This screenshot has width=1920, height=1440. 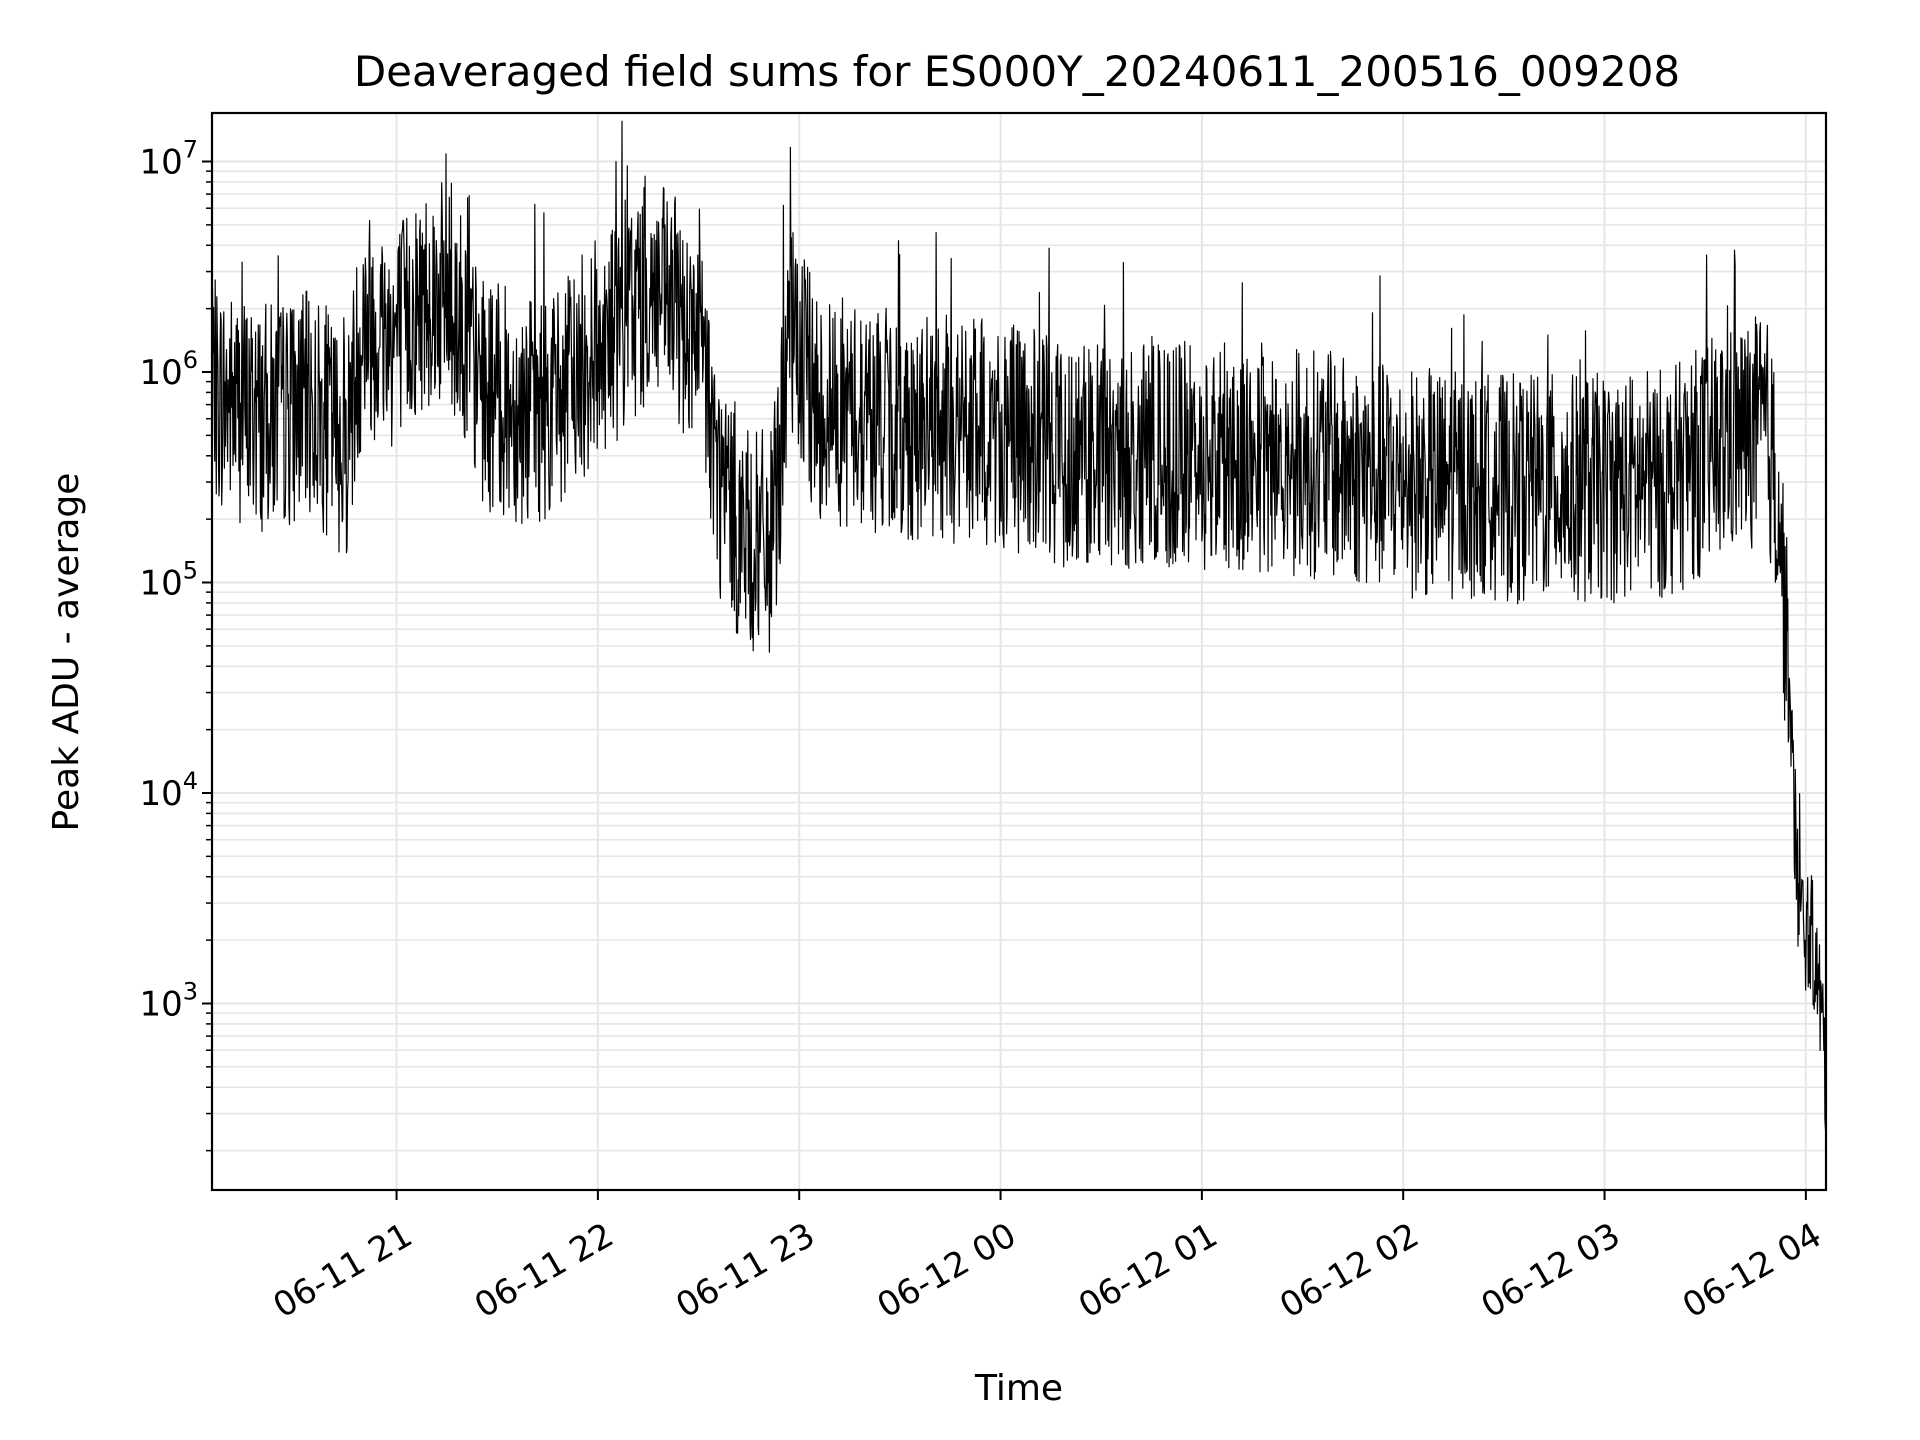 What do you see at coordinates (168, 579) in the screenshot?
I see `y-tick-label: 10⁵` at bounding box center [168, 579].